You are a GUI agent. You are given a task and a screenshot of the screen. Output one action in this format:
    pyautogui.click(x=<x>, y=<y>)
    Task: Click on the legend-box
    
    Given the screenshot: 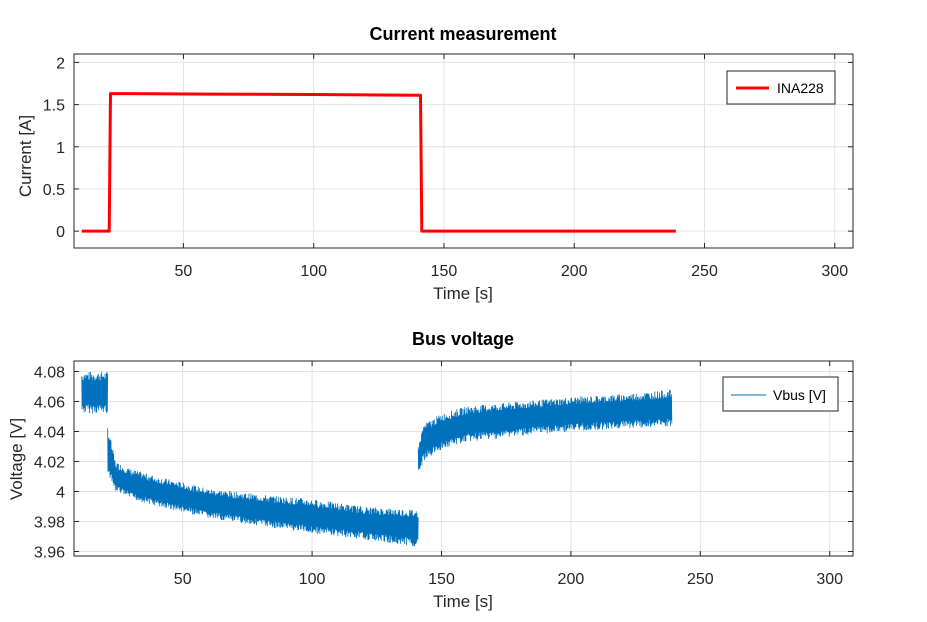 What is the action you would take?
    pyautogui.click(x=780, y=394)
    